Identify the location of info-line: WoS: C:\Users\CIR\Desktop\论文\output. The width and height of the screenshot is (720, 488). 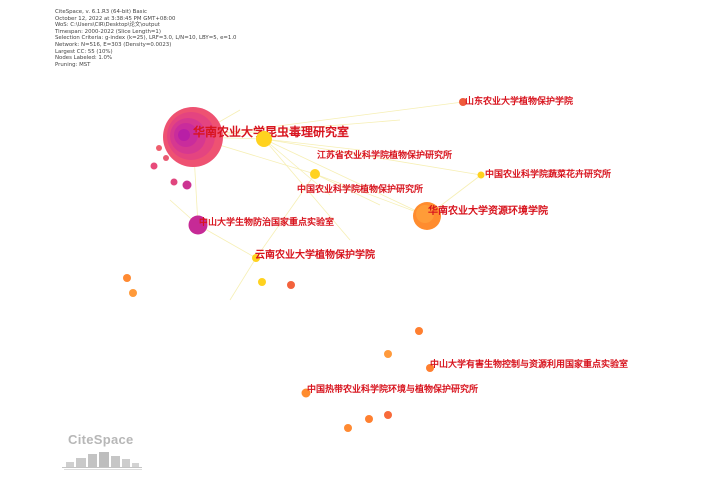
(107, 25).